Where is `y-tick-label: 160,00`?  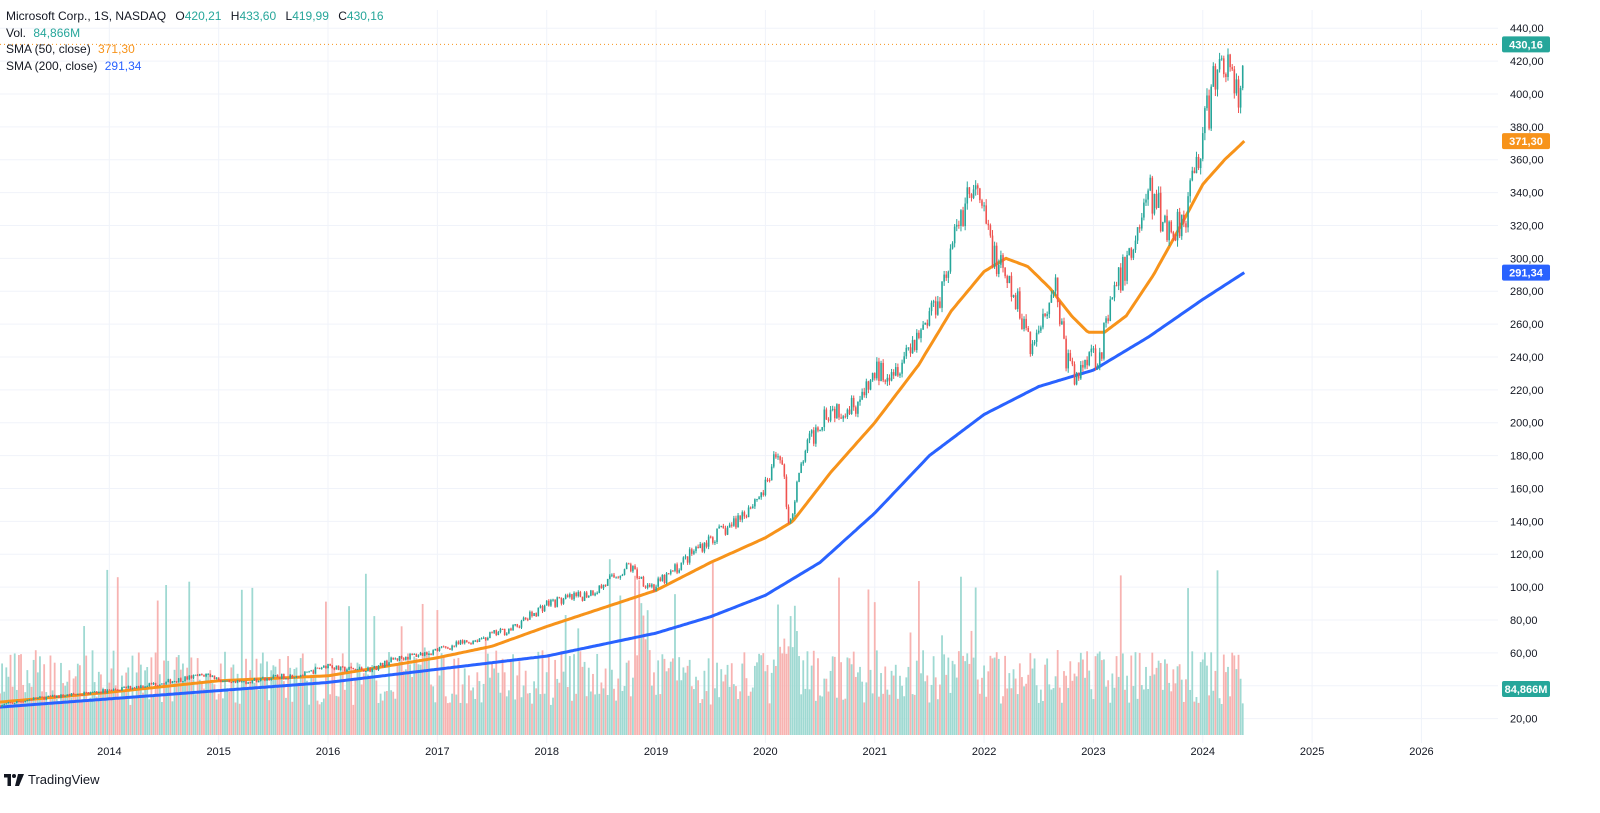
y-tick-label: 160,00 is located at coordinates (1527, 489).